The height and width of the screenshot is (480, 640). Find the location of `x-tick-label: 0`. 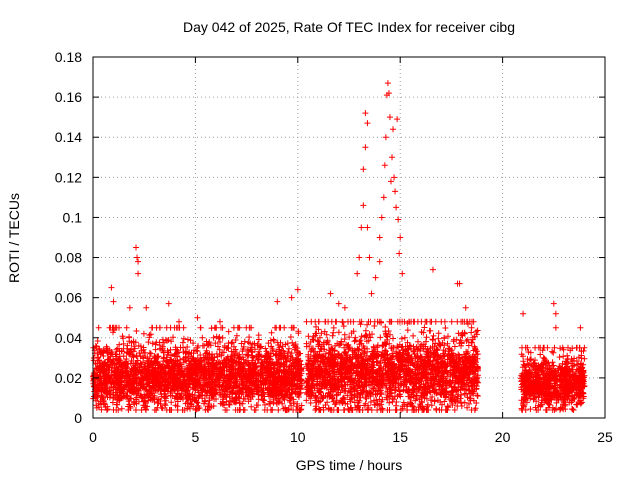

x-tick-label: 0 is located at coordinates (93, 437).